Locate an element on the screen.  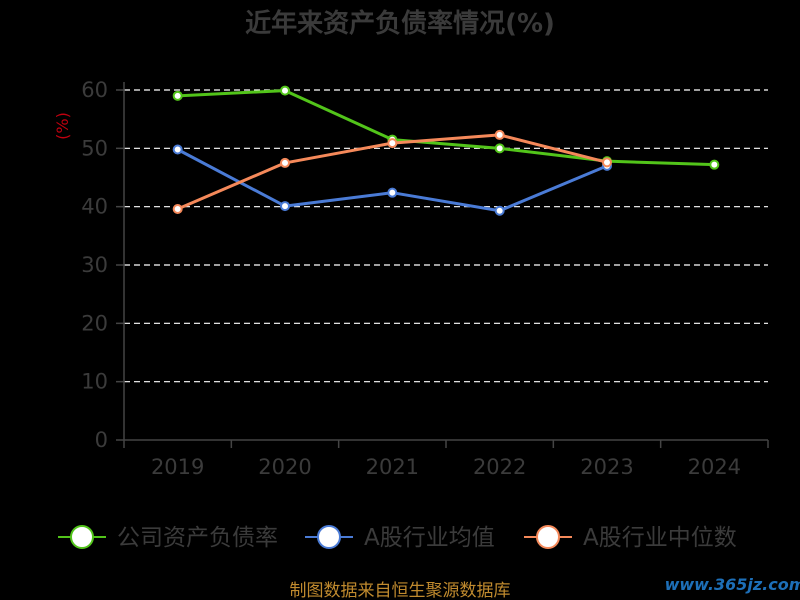
y-tick-label: 60 is located at coordinates (94, 90).